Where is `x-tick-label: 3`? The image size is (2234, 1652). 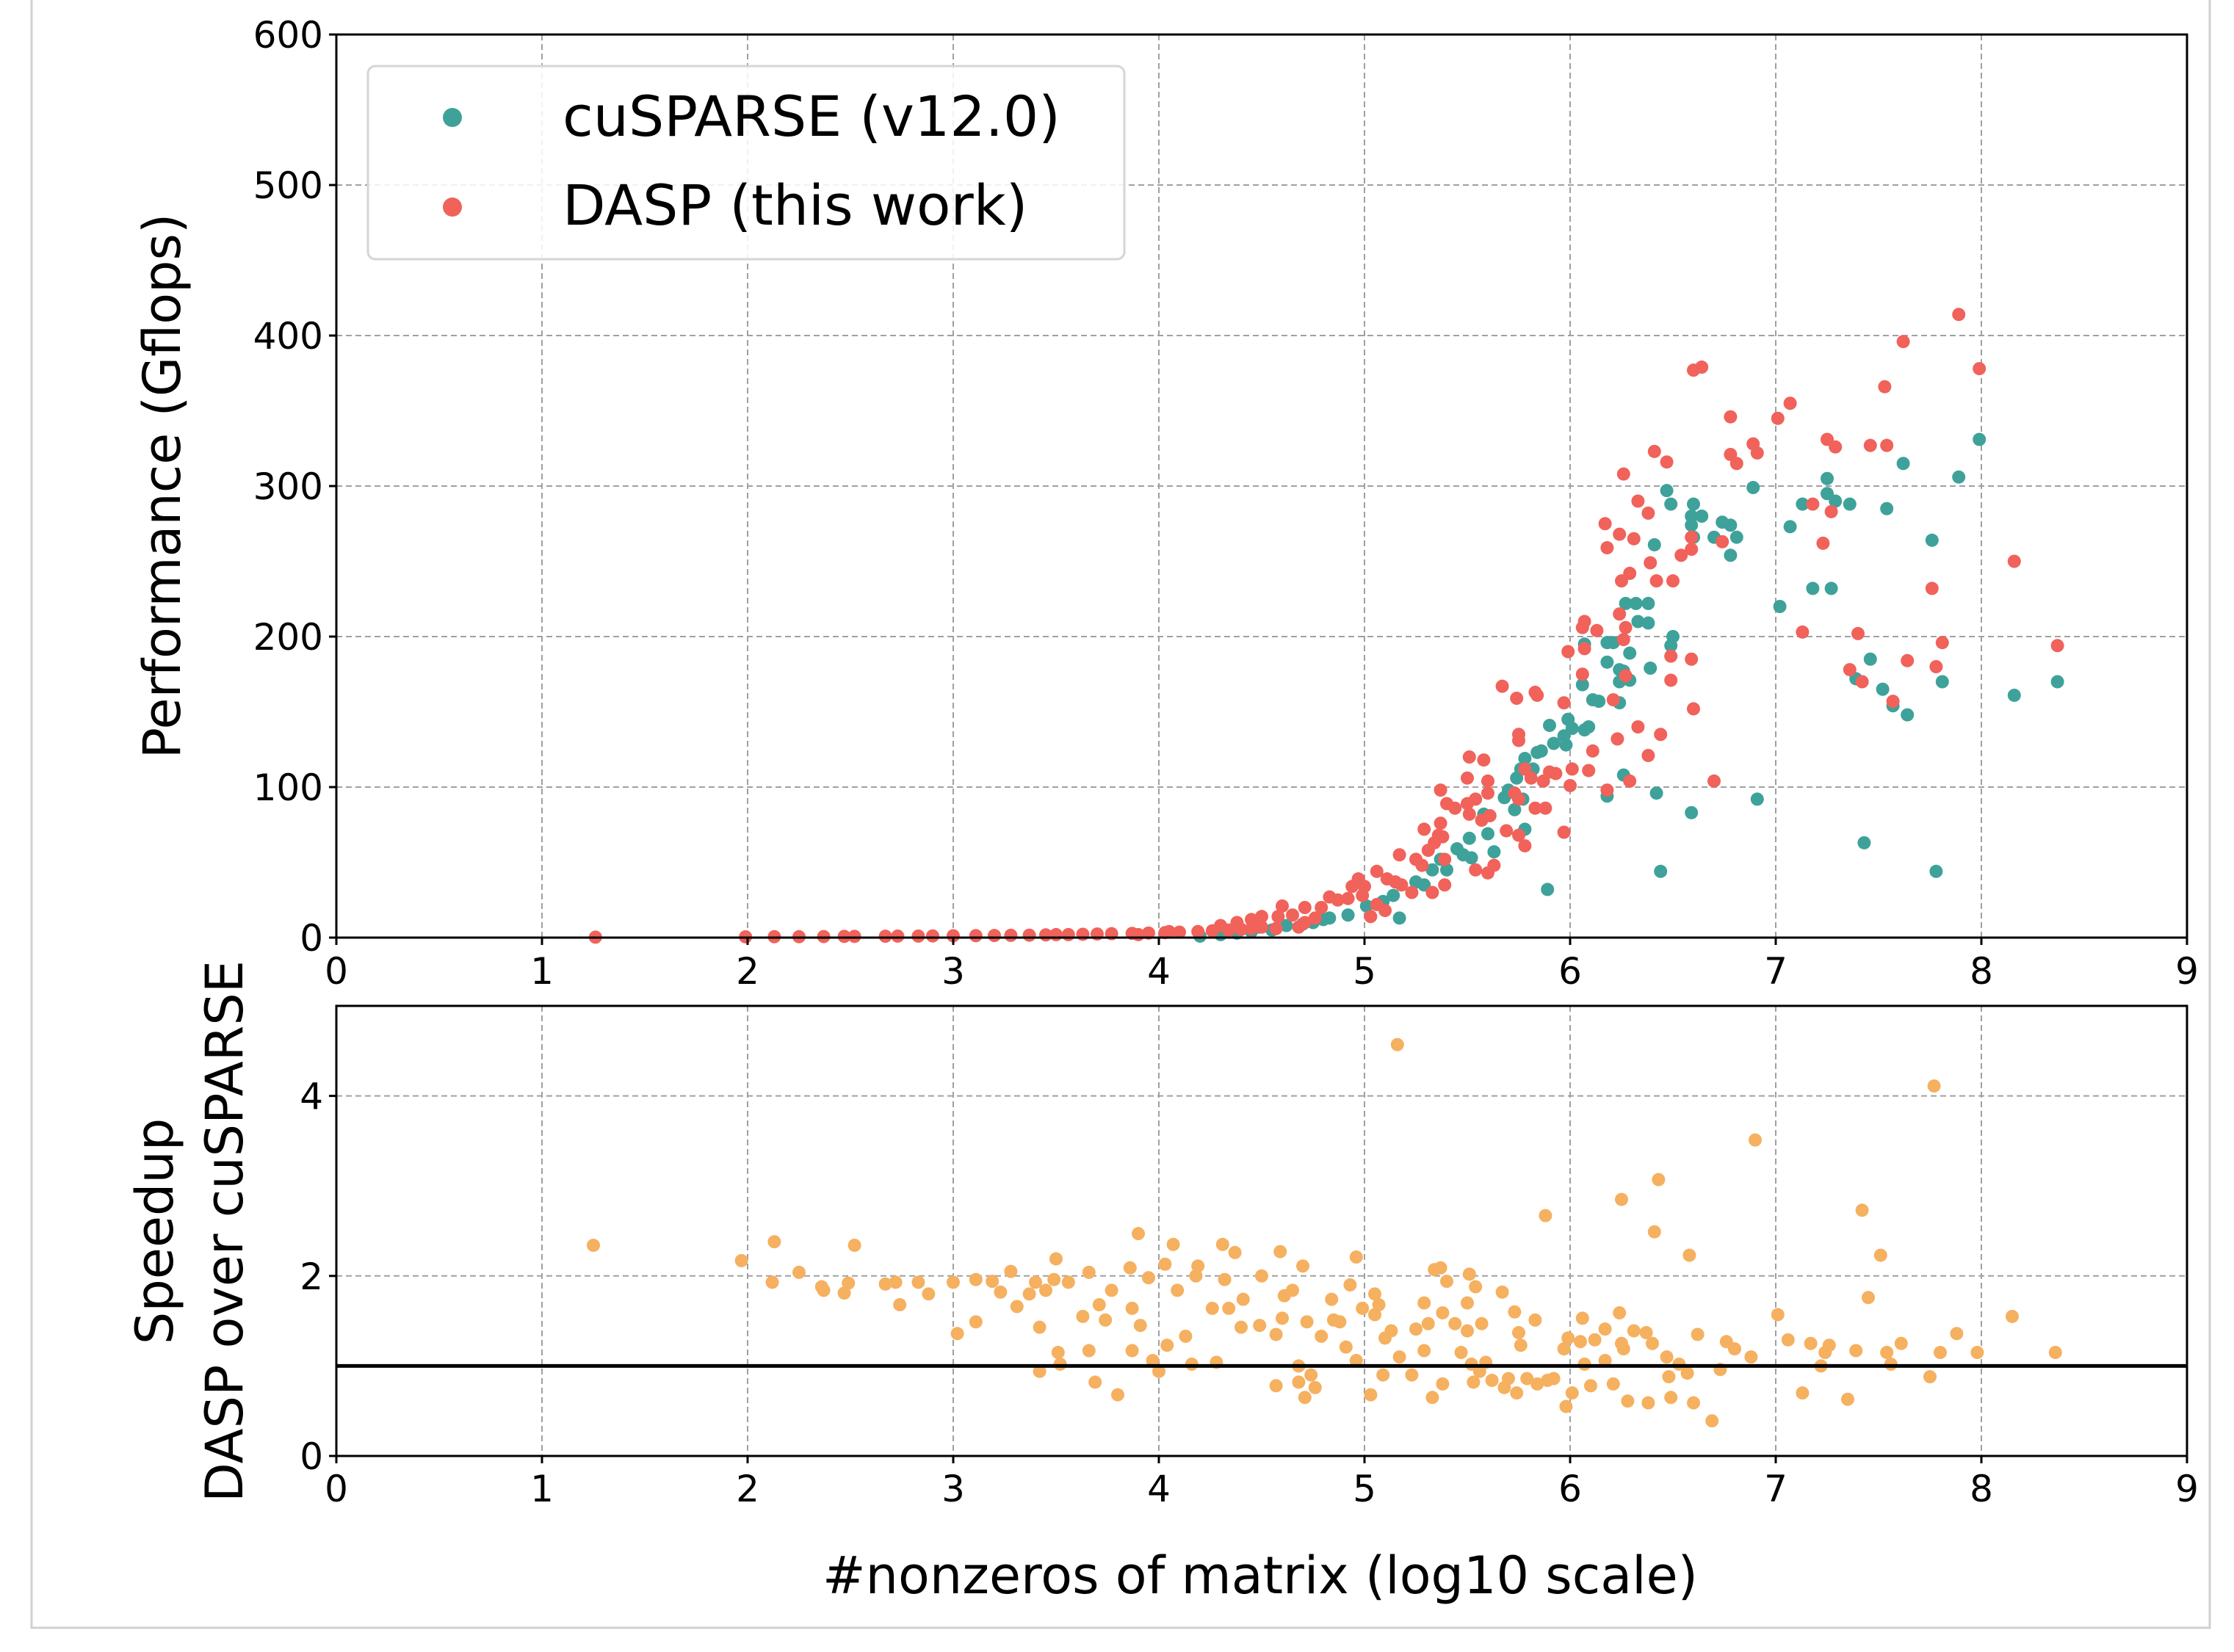 x-tick-label: 3 is located at coordinates (953, 1489).